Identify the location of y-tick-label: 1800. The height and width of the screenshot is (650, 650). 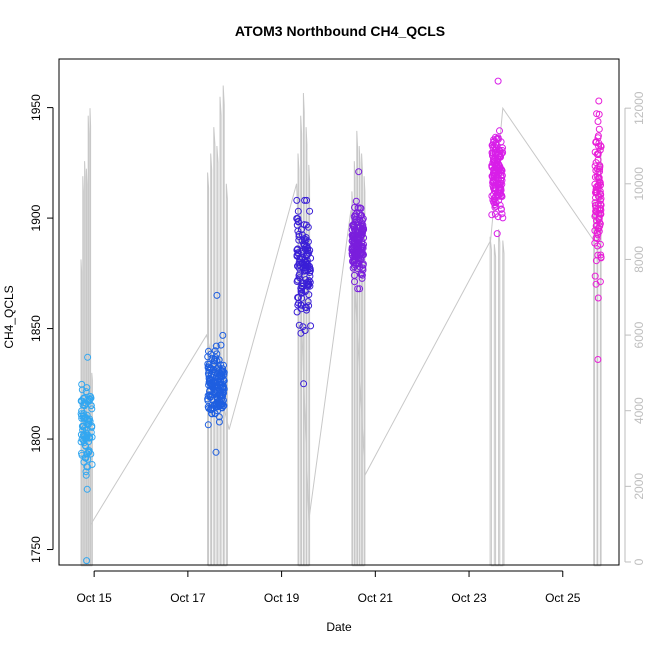
(36, 438).